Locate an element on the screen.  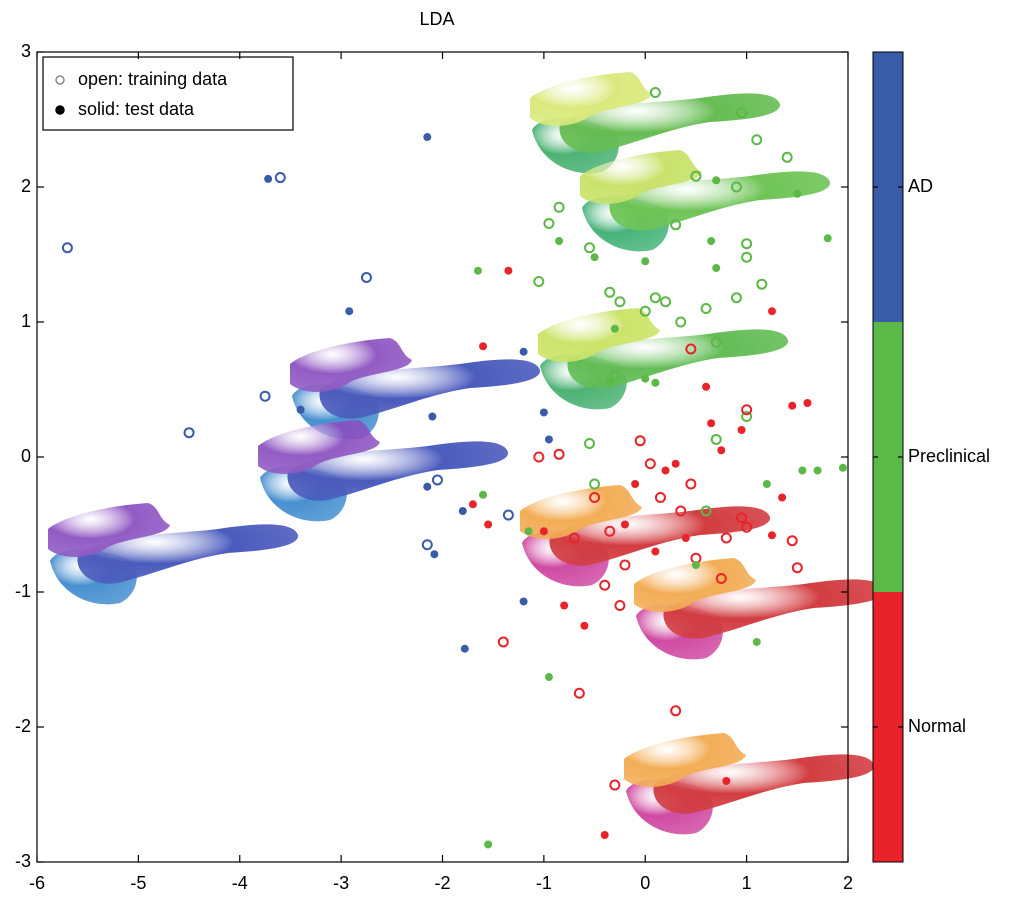
x-tick-label: -5 is located at coordinates (138, 883).